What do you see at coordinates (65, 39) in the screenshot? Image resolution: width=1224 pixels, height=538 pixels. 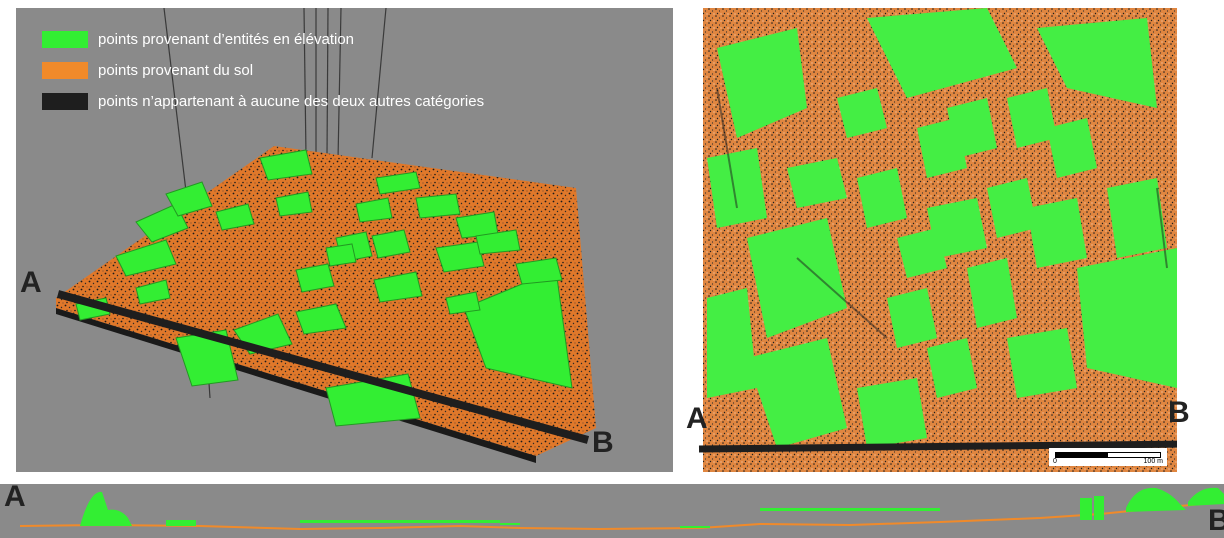 I see `legend-swatch-elevation` at bounding box center [65, 39].